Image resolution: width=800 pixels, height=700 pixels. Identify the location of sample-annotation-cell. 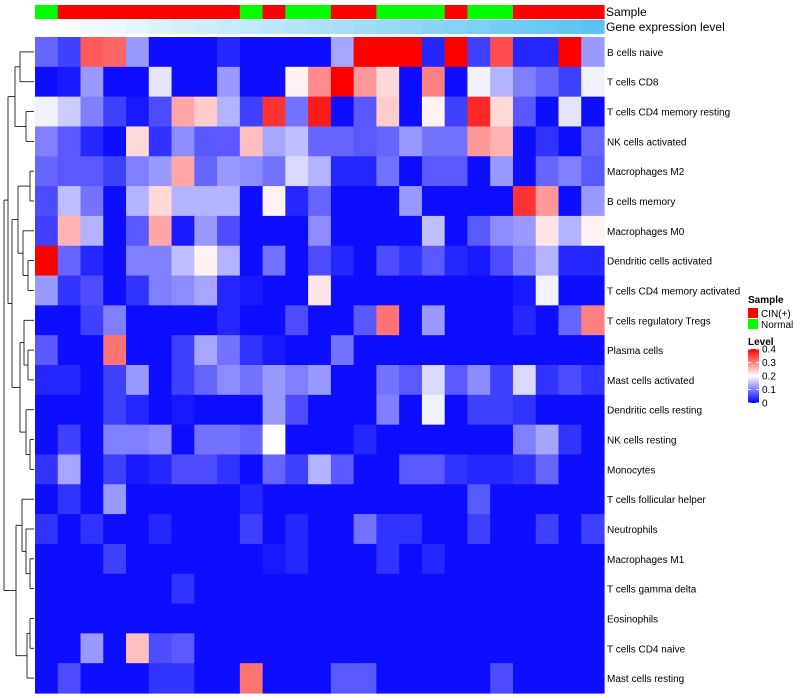
(297, 12).